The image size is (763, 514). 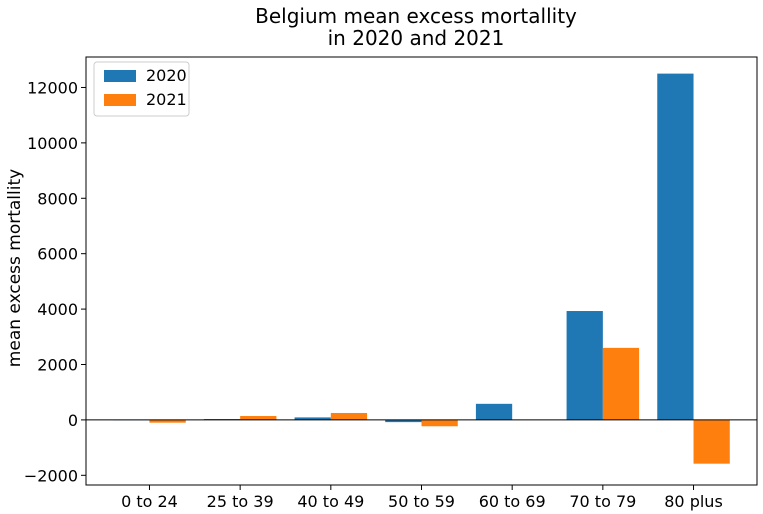 What do you see at coordinates (330, 501) in the screenshot?
I see `x-tick-label-2: 40 to 49` at bounding box center [330, 501].